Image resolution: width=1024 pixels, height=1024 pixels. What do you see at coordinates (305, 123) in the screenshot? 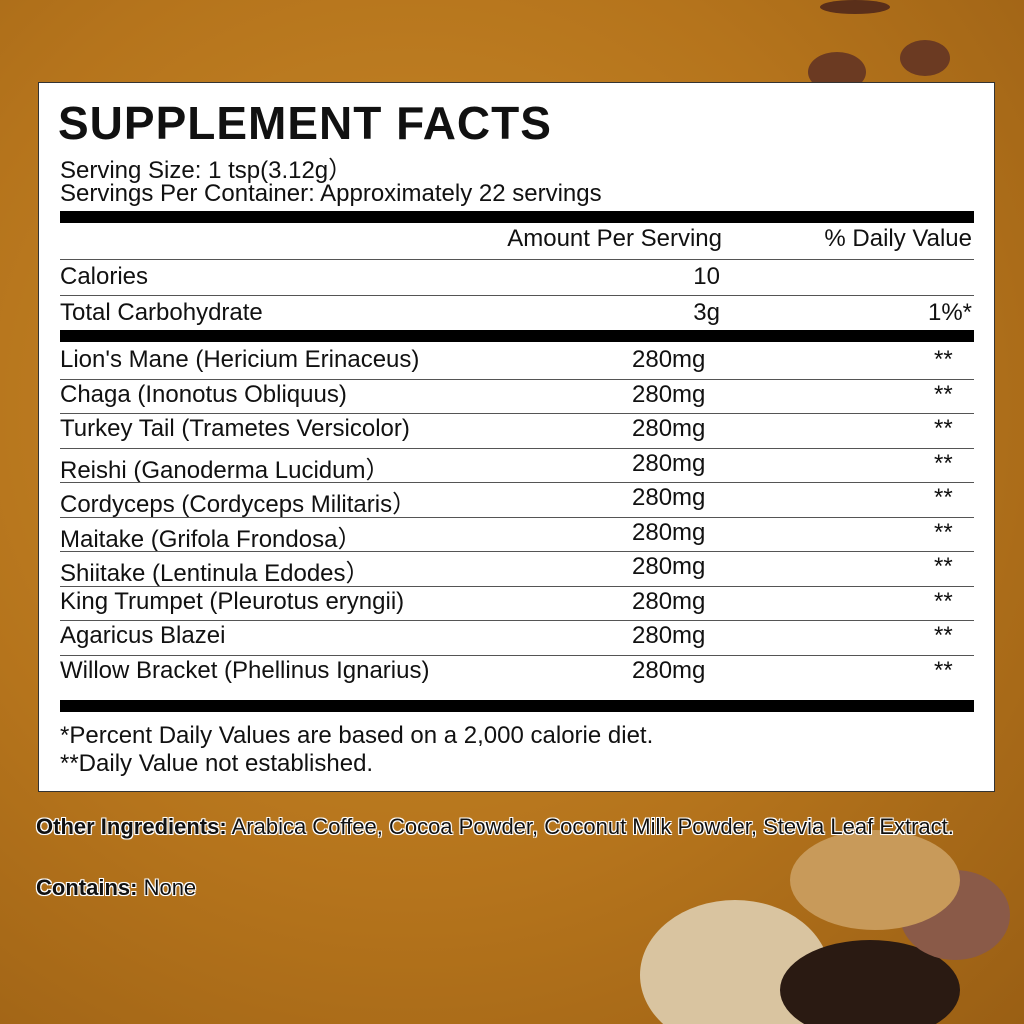
I see `title: SUPPLEMENT FACTS` at bounding box center [305, 123].